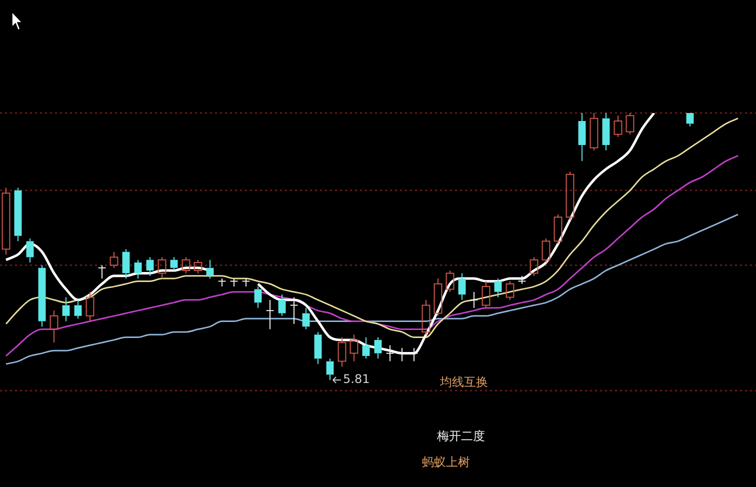 This screenshot has width=756, height=487. I want to click on annotation: 5.81, so click(356, 379).